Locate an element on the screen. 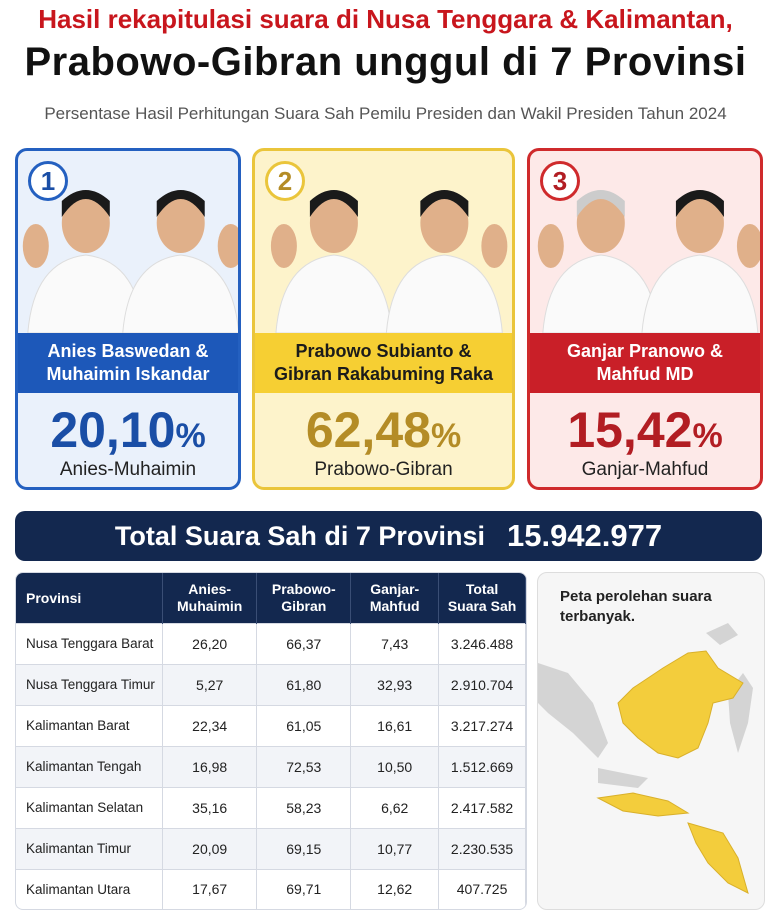 This screenshot has height=920, width=771. province-cell: Kalimantan Tengah is located at coordinates (90, 766).